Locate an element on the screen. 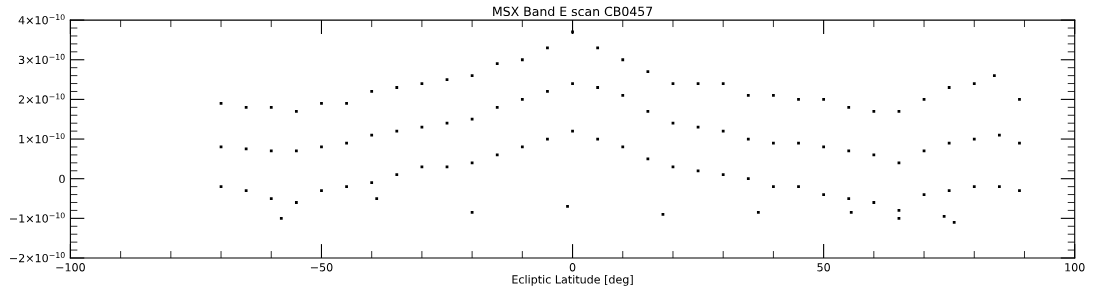 The width and height of the screenshot is (1100, 300). chart-title: MSX Band E scan CB0457 is located at coordinates (573, 11).